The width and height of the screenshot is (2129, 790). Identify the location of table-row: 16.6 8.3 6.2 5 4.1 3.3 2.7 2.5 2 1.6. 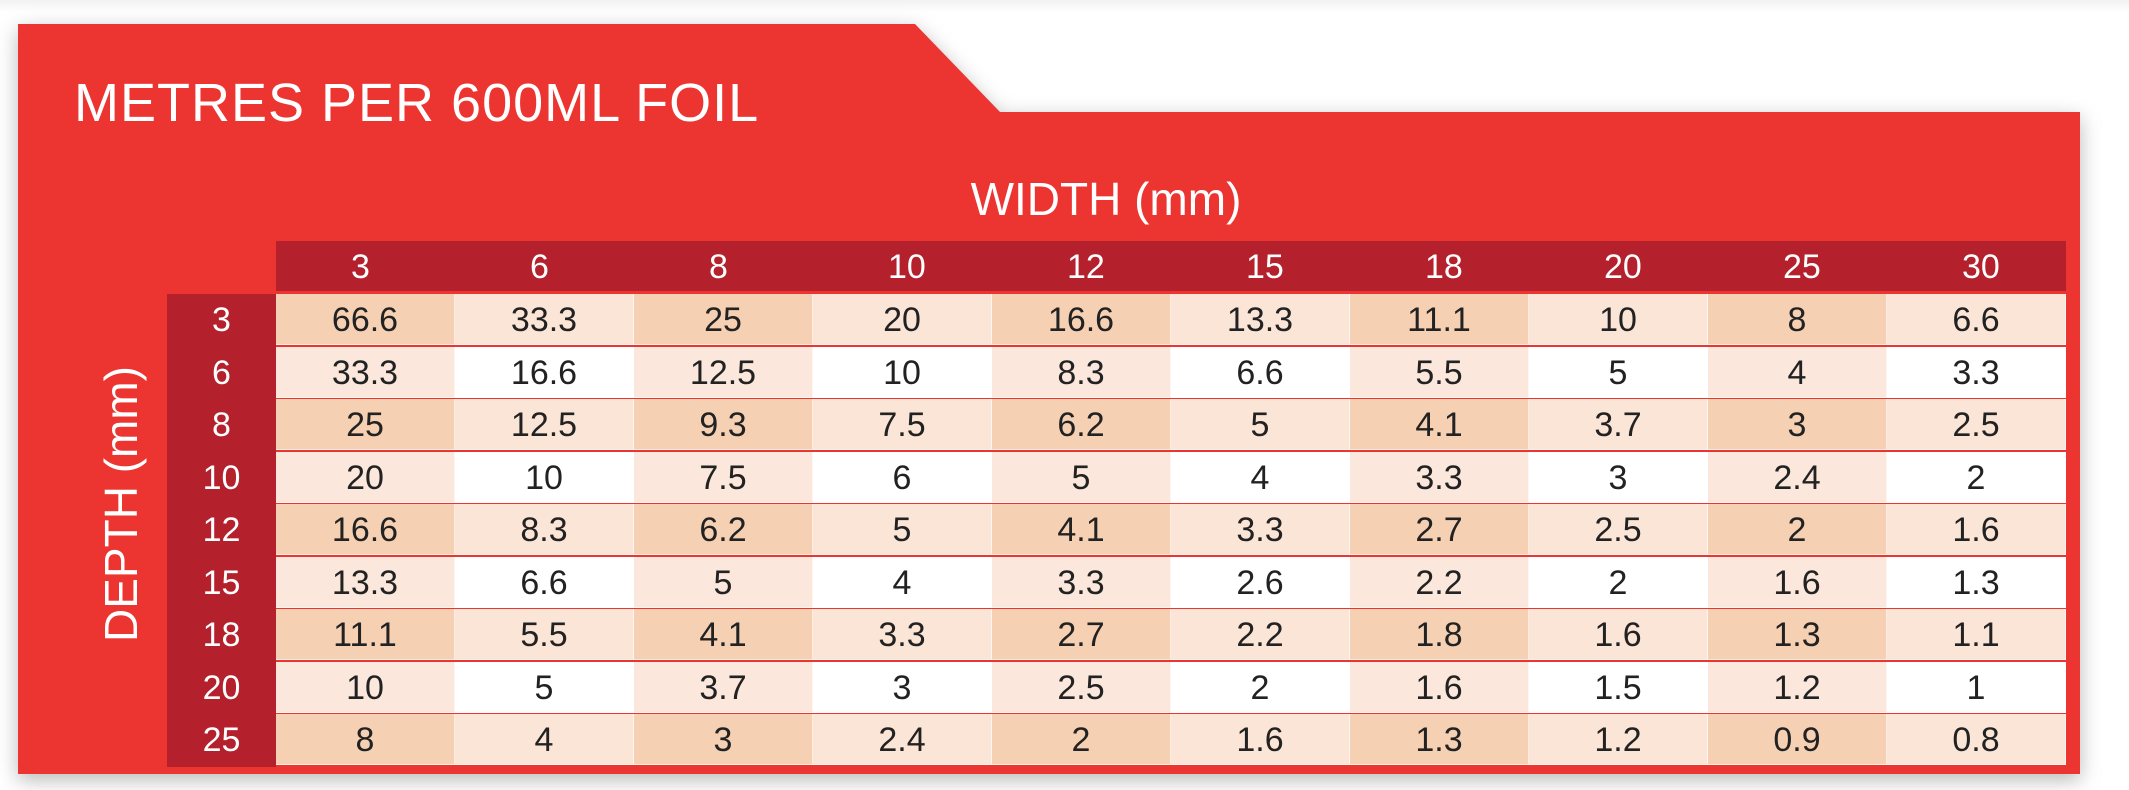
(1171, 530).